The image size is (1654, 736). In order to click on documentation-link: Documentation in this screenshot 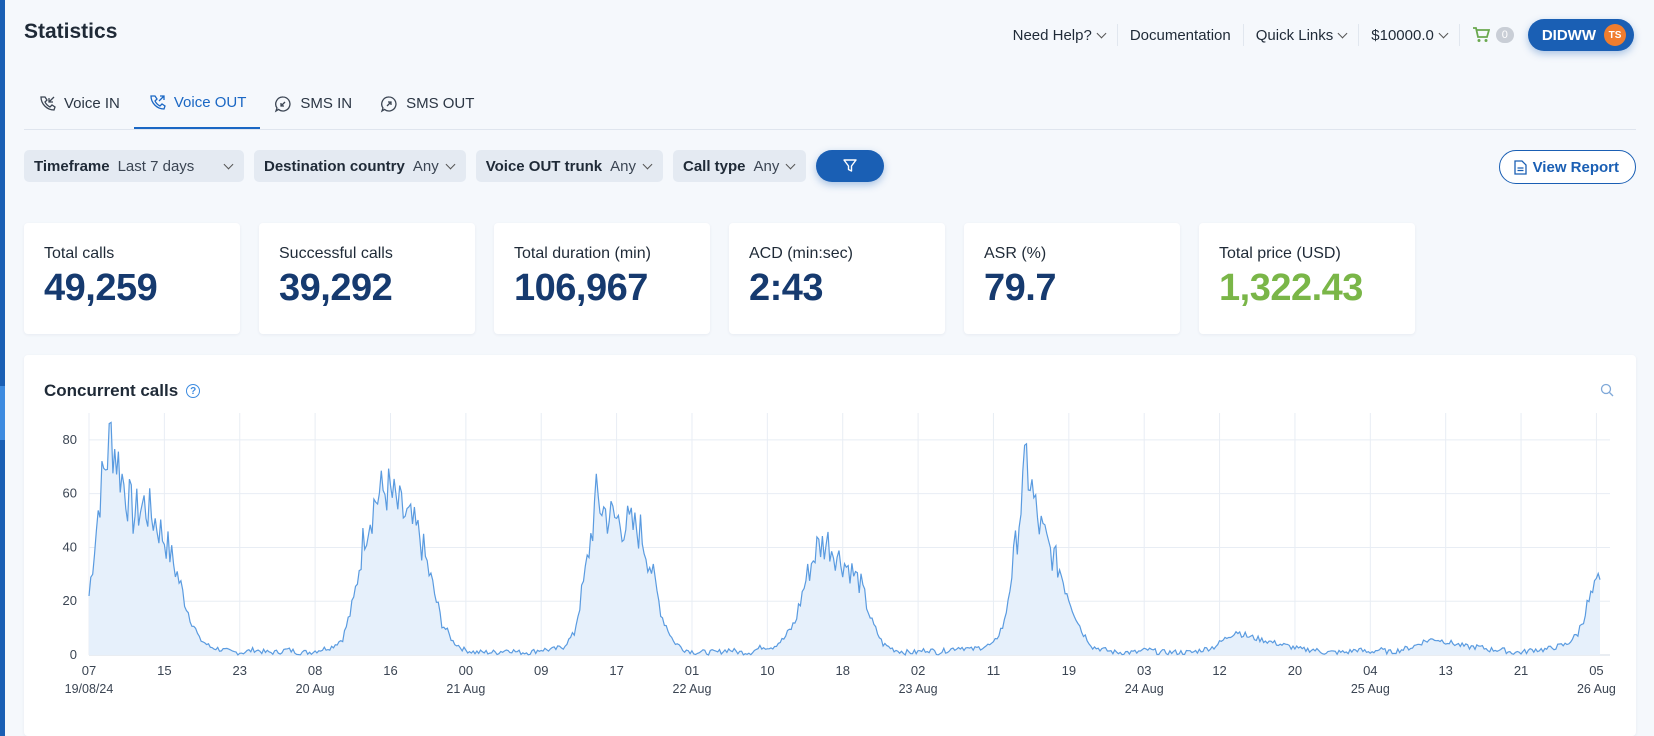, I will do `click(1181, 35)`.